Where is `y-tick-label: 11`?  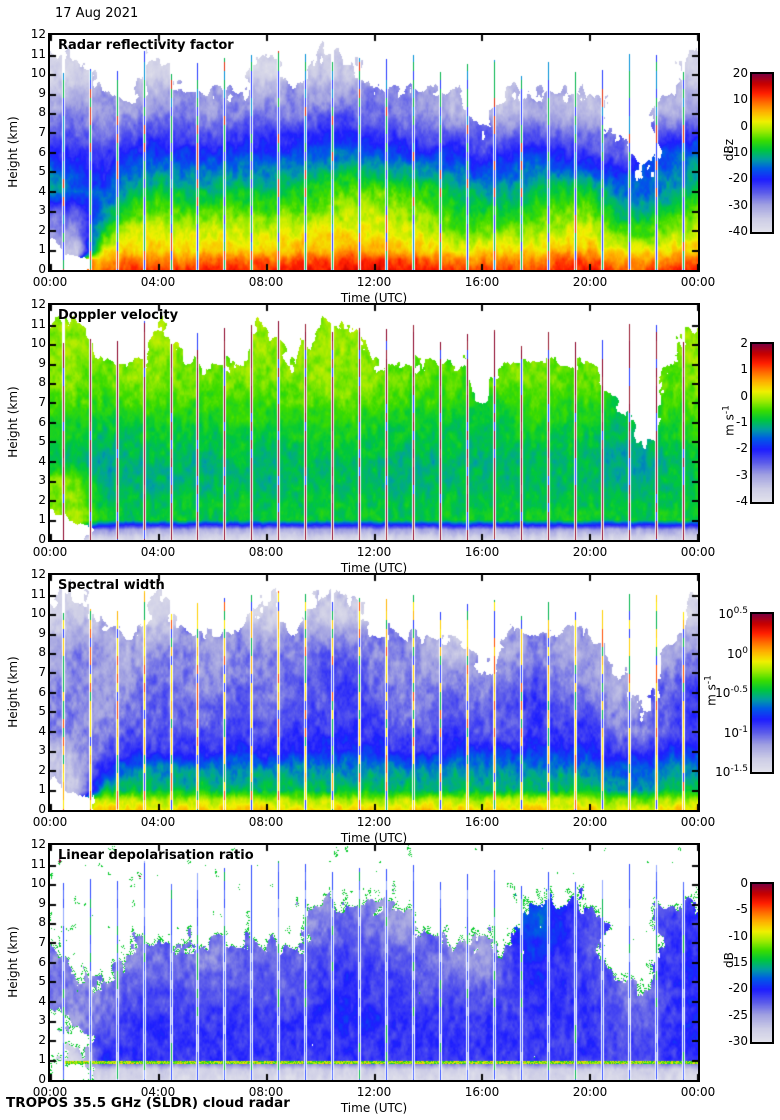
y-tick-label: 11 is located at coordinates (38, 593).